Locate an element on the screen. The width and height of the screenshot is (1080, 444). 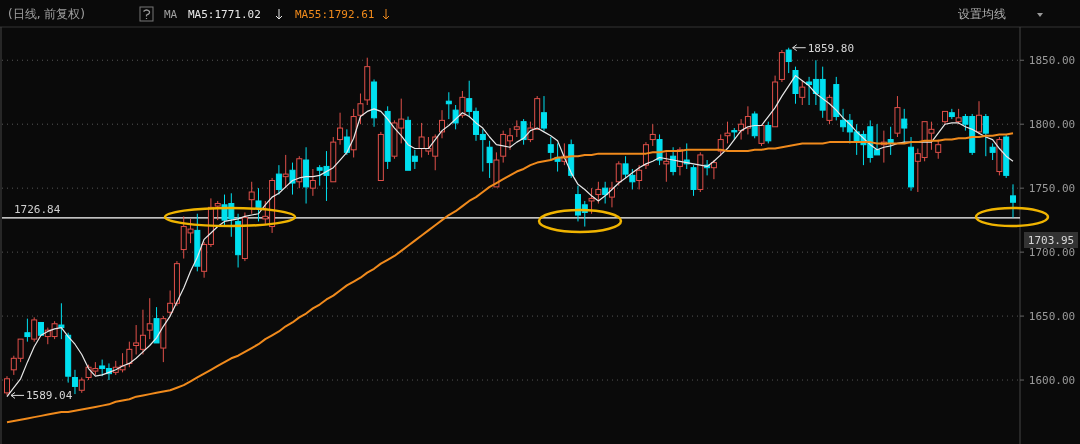
y-tick-label: 1800.00 is located at coordinates (1052, 125).